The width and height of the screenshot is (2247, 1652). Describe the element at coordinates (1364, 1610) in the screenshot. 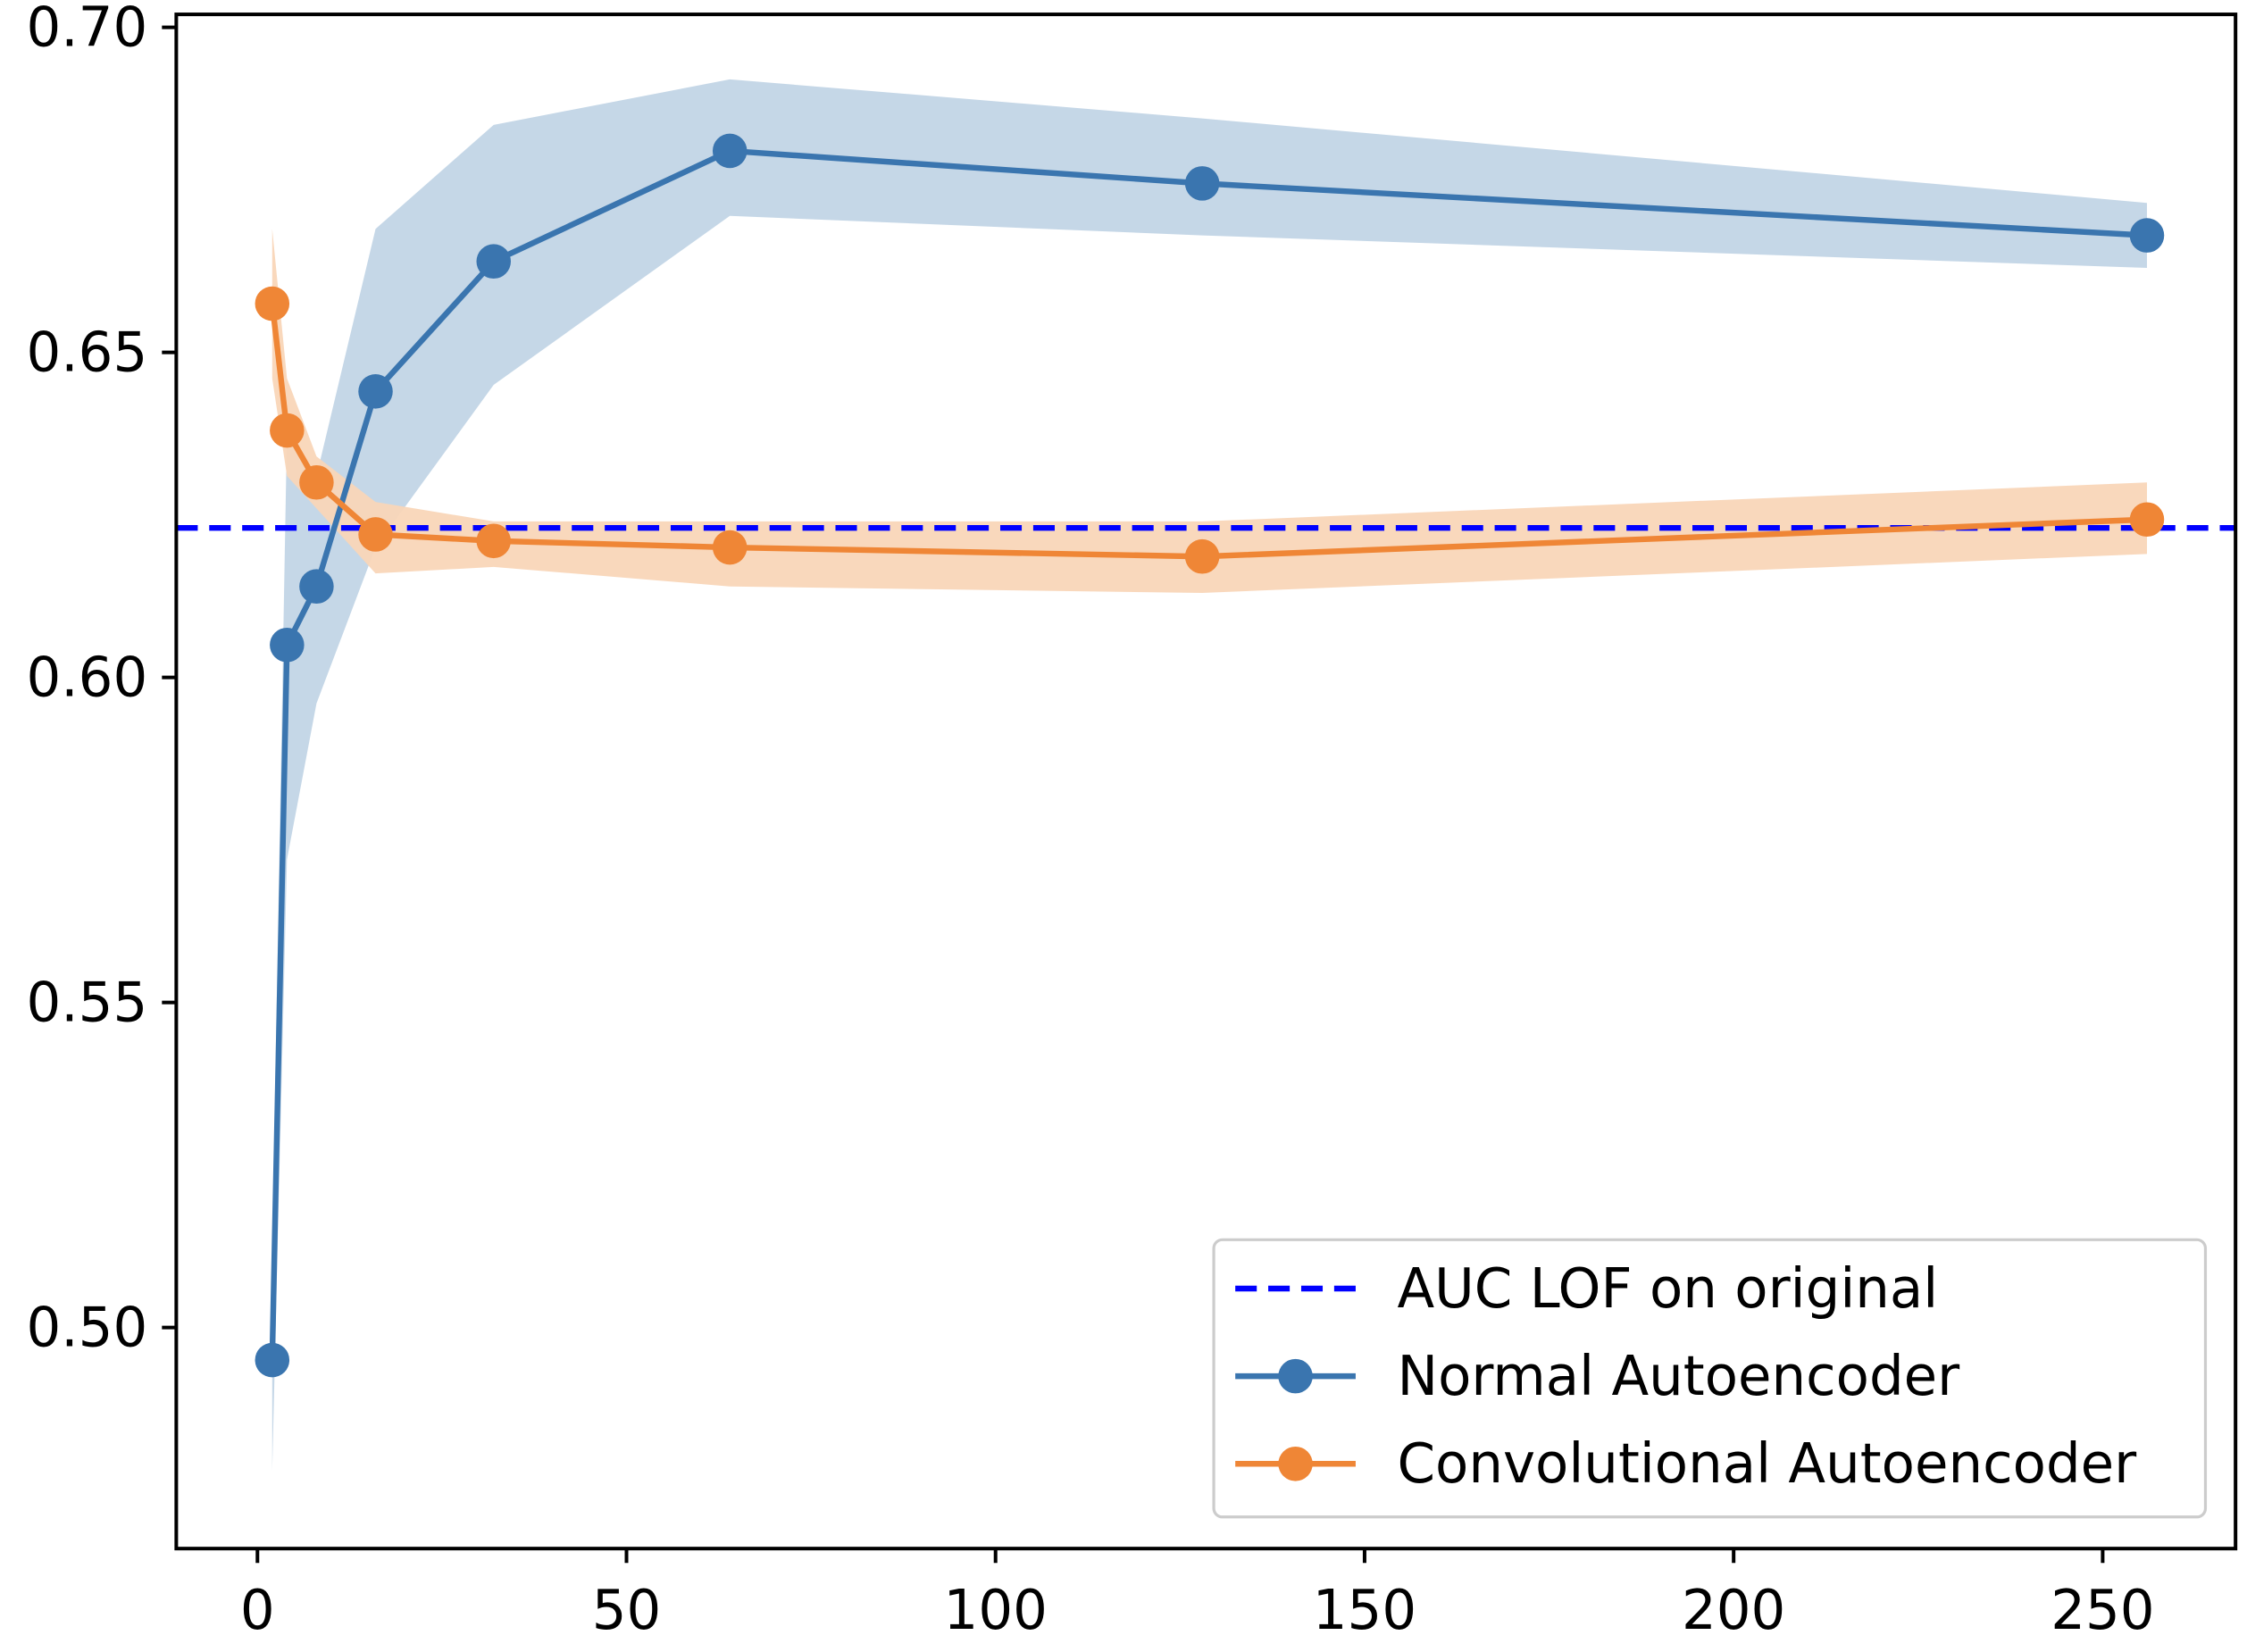

I see `x-tick-label: 150` at that location.